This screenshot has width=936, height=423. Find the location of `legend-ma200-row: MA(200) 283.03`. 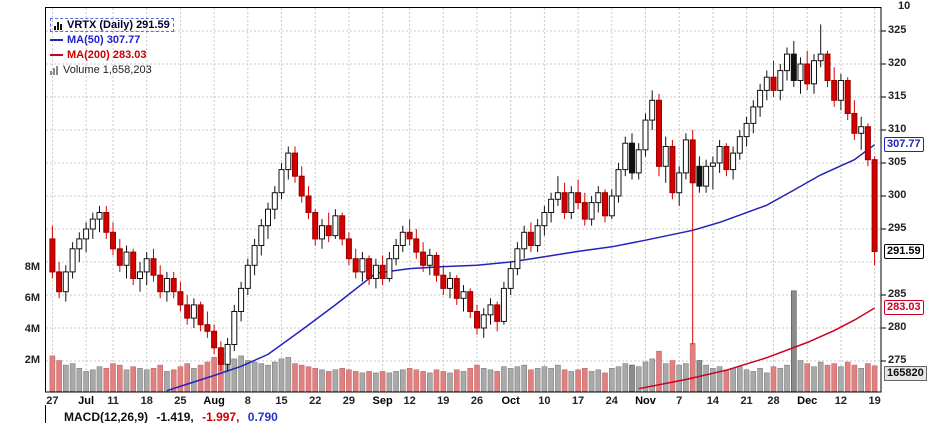

legend-ma200-row: MA(200) 283.03 is located at coordinates (98, 55).